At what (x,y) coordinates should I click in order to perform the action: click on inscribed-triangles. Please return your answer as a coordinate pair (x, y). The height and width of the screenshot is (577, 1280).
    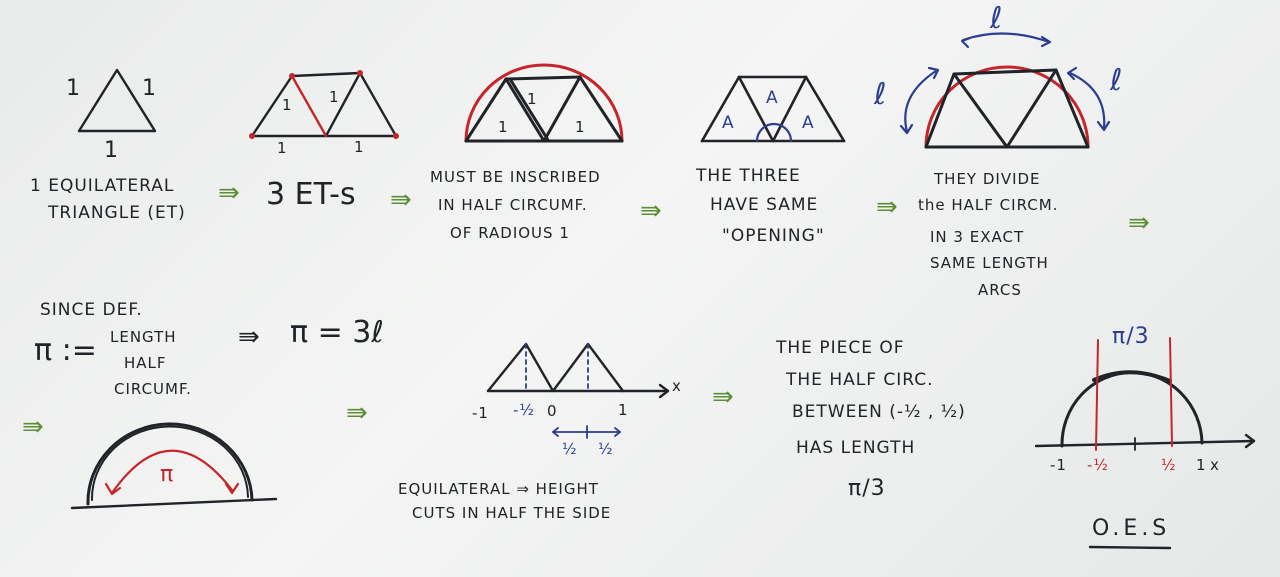
    Looking at the image, I should click on (544, 109).